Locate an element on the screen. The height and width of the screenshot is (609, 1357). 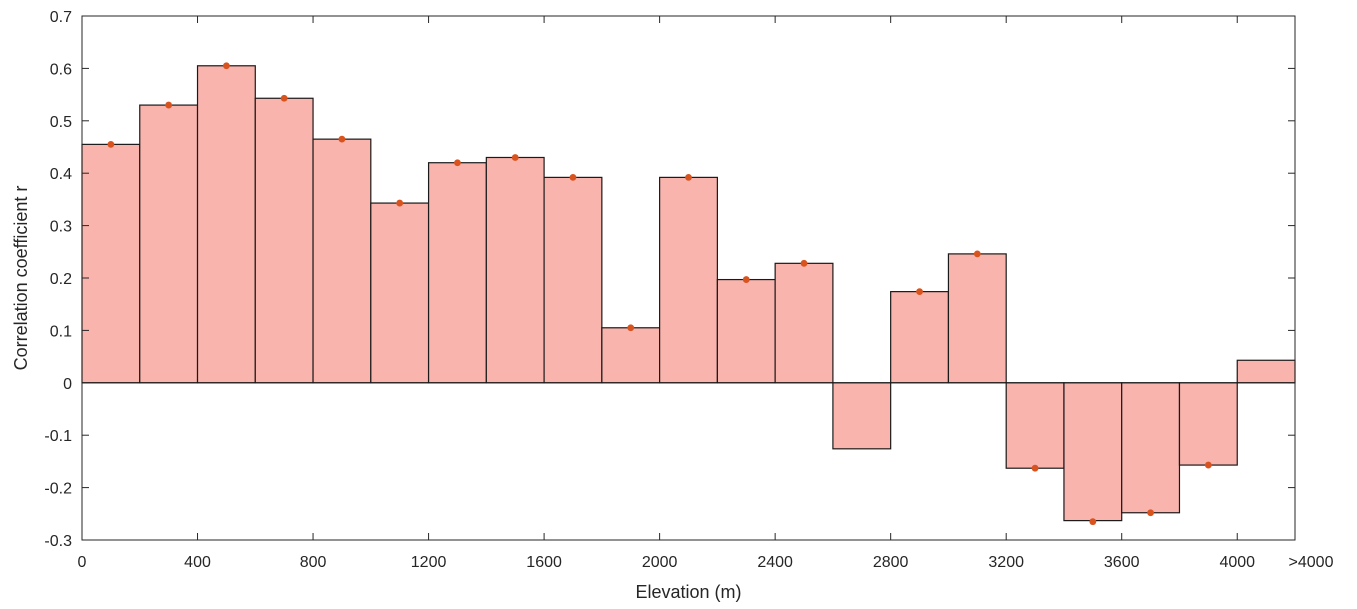
y-tick-label: 0.1 is located at coordinates (61, 331).